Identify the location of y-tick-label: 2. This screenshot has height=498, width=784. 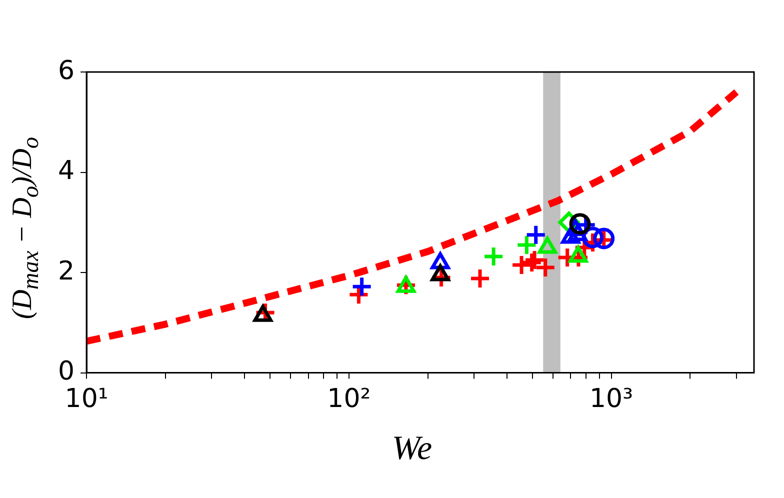
(66, 271).